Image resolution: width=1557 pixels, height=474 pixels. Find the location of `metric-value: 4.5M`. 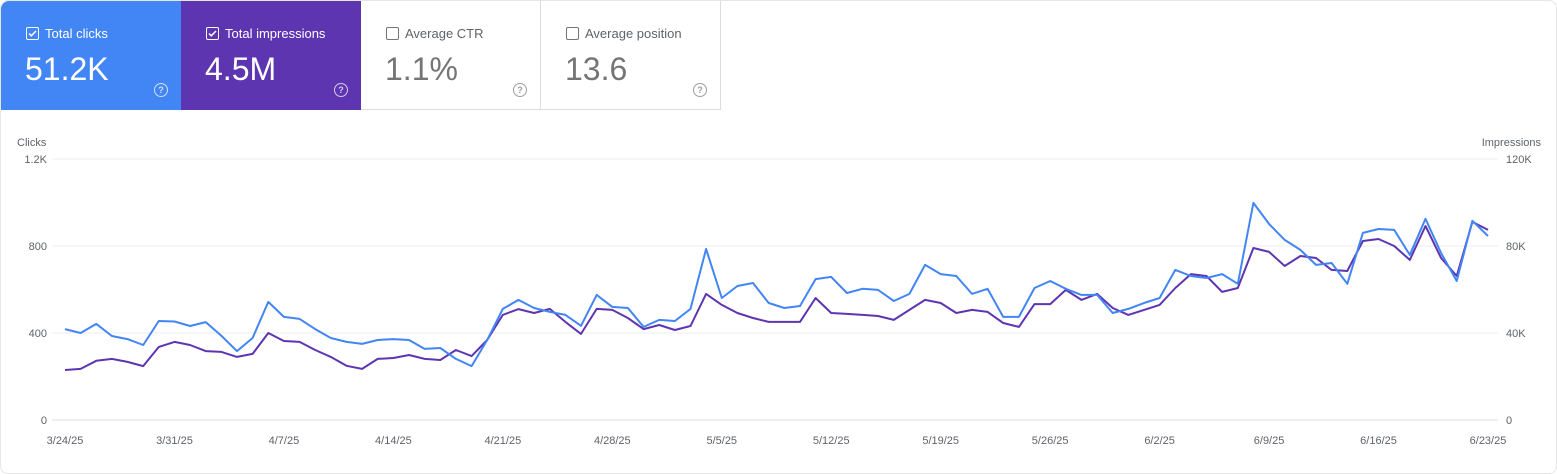

metric-value: 4.5M is located at coordinates (241, 69).